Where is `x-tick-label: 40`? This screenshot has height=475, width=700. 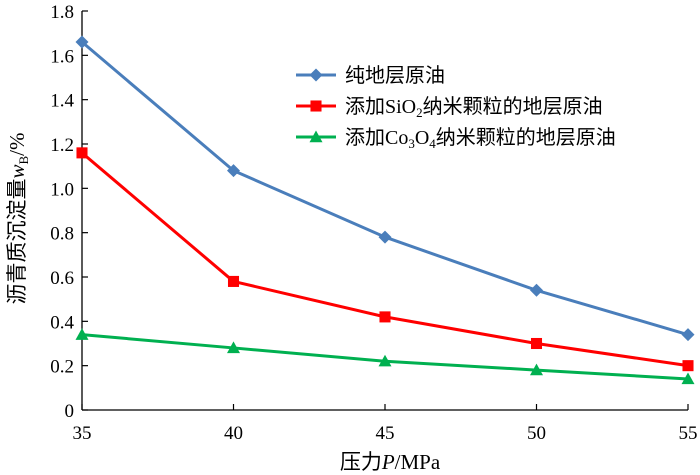
x-tick-label: 40 is located at coordinates (233, 433).